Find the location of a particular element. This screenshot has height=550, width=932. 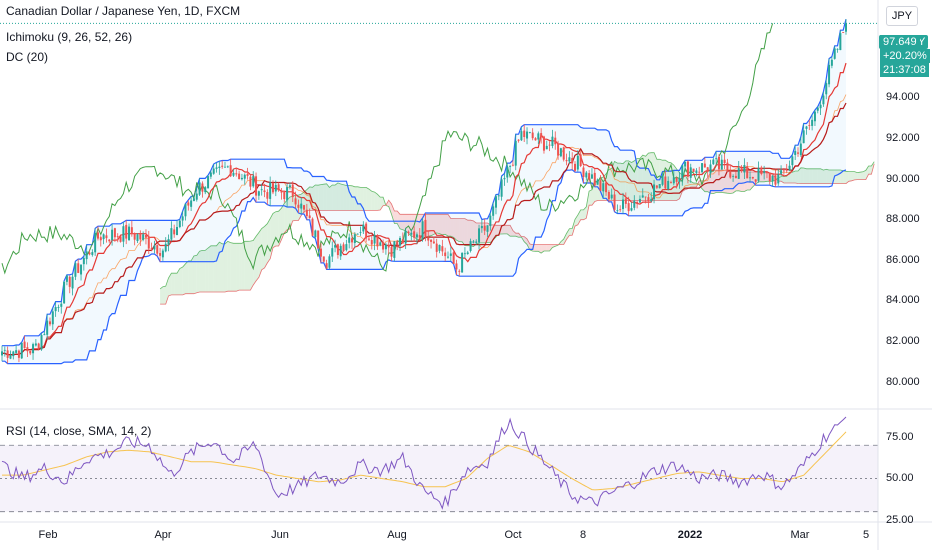

donchian-legend: DC (20) is located at coordinates (27, 57).